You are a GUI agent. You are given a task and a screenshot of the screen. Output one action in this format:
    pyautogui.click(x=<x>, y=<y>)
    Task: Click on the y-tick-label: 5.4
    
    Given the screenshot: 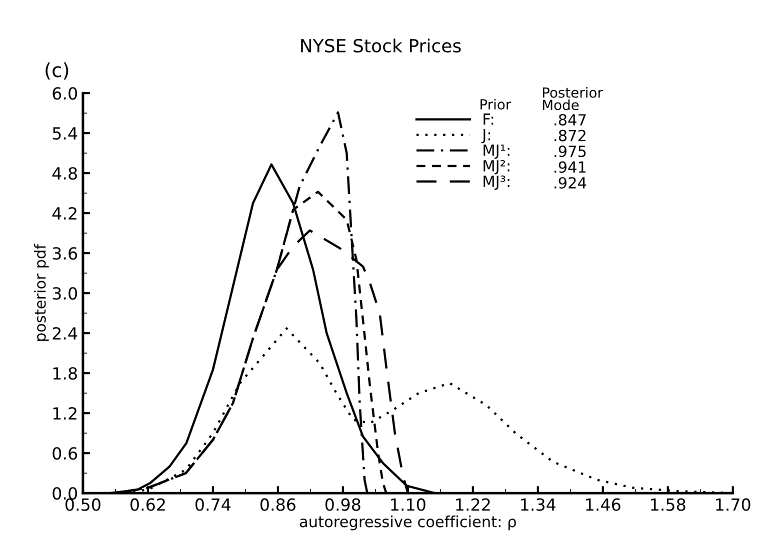 What is the action you would take?
    pyautogui.click(x=65, y=133)
    